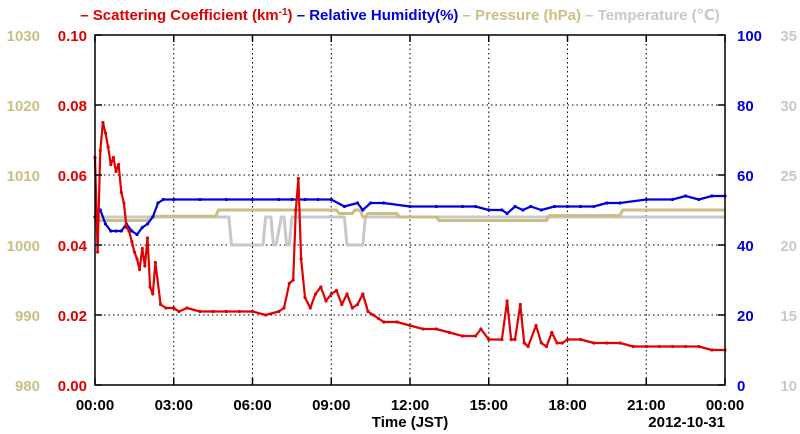 Image resolution: width=800 pixels, height=434 pixels. I want to click on scattering-axis-tick-label: 0.00, so click(72, 386).